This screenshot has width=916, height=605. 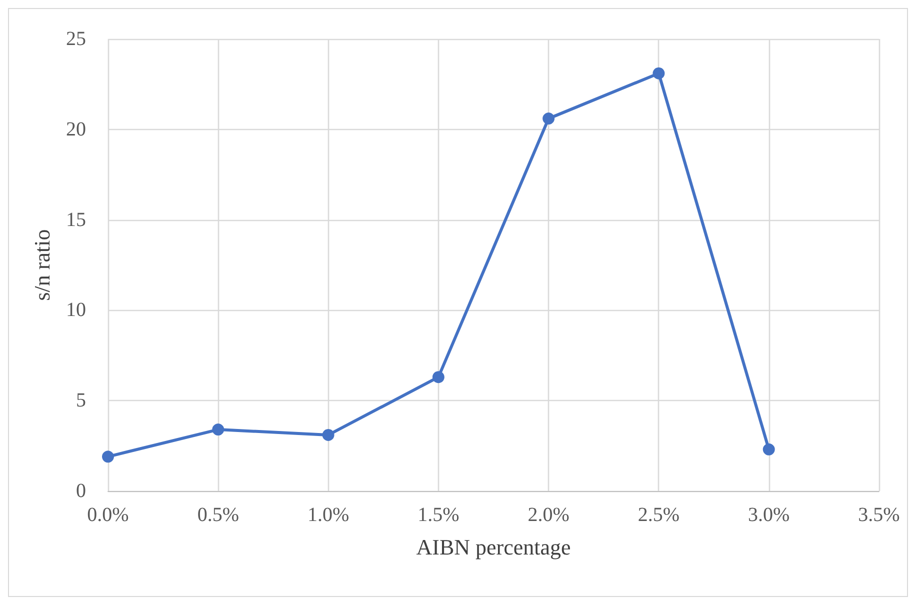 What do you see at coordinates (81, 491) in the screenshot?
I see `y-tick-label: 0` at bounding box center [81, 491].